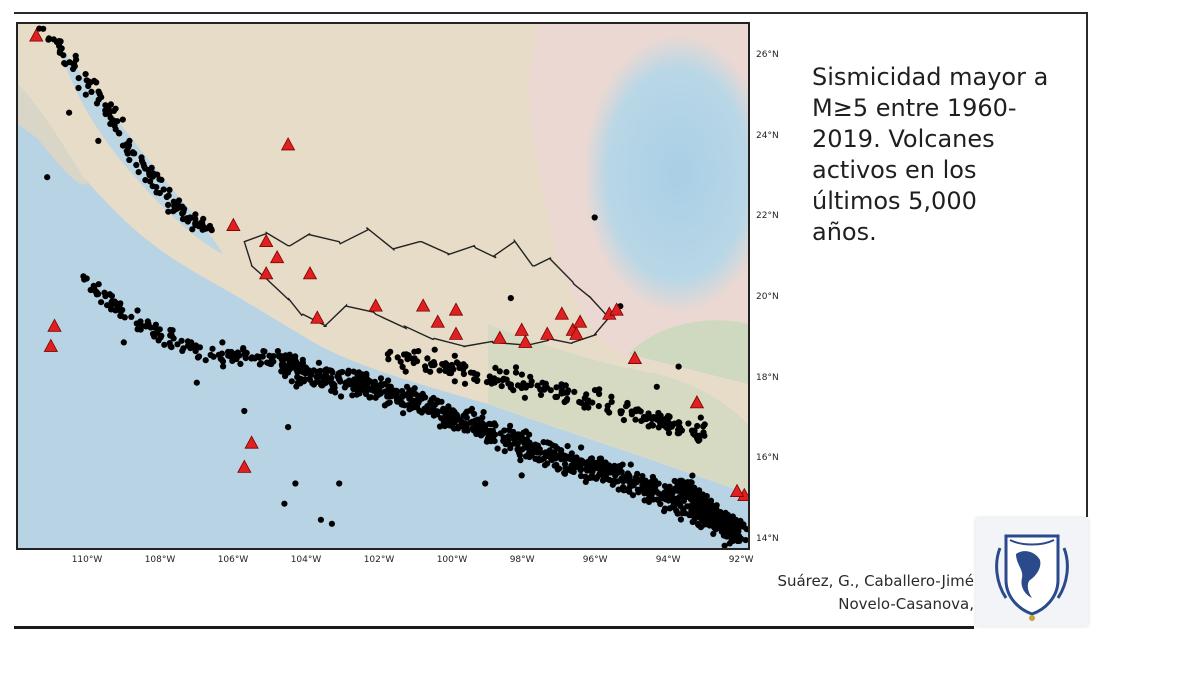 This screenshot has height=675, width=1200. I want to click on lat-tick-label: 26°N, so click(767, 55).